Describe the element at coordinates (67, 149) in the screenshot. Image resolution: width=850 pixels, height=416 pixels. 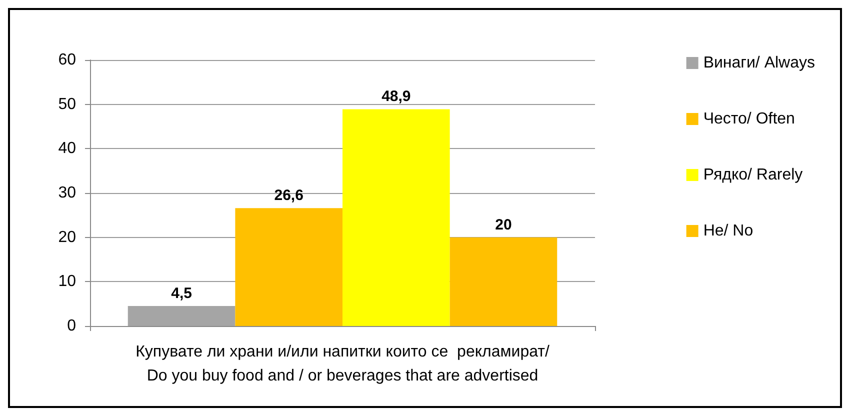
I see `y-tick-label: 40` at that location.